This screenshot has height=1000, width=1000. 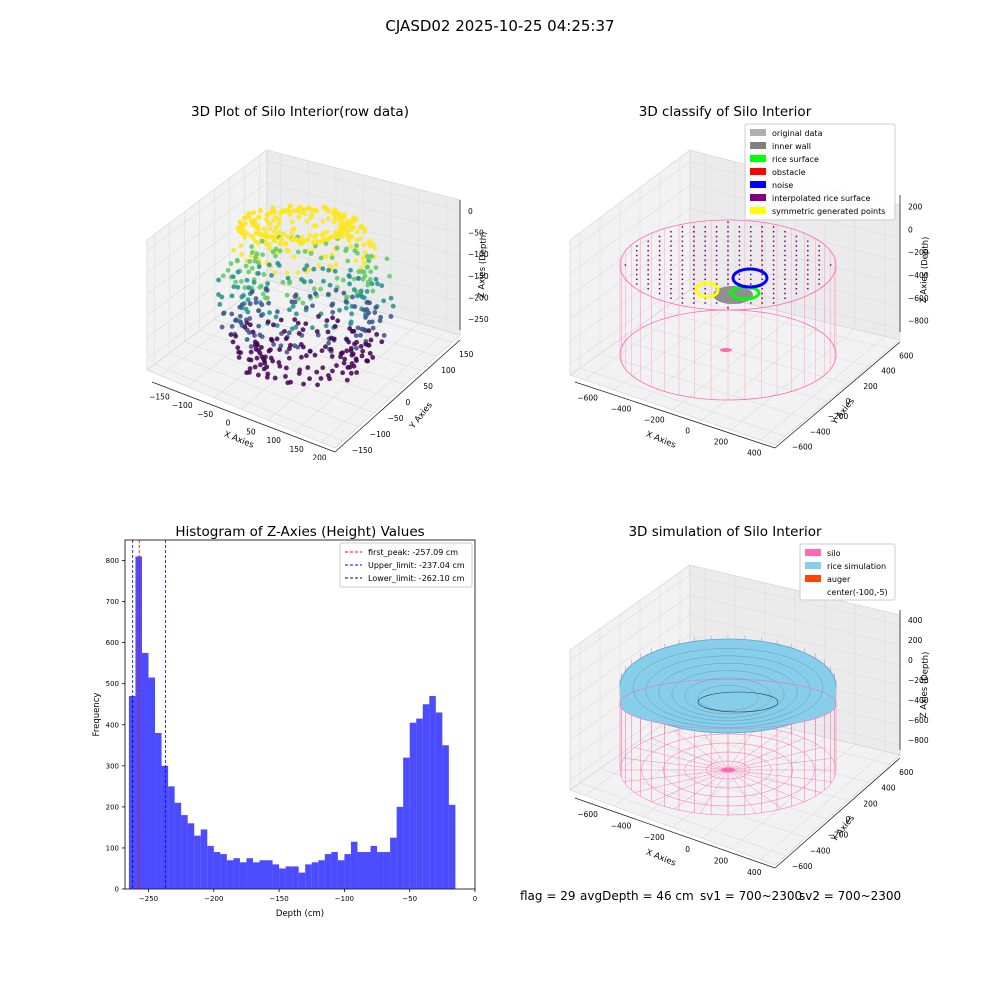 I want to click on x-axis-label: Depth (cm), so click(x=300, y=914).